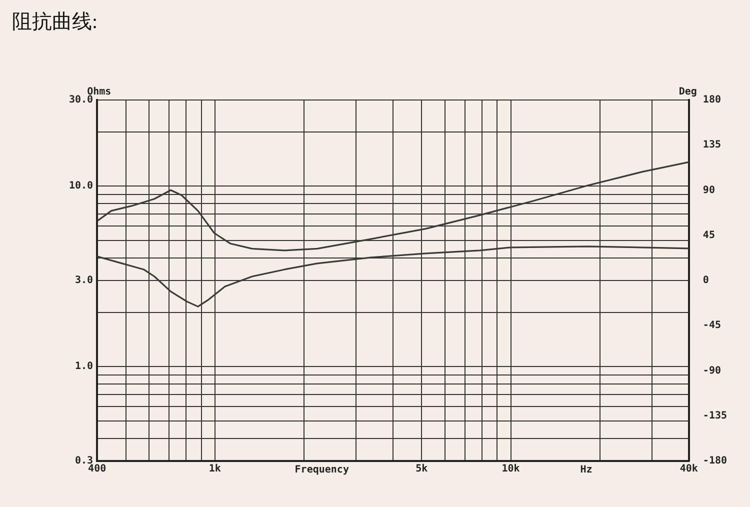 The height and width of the screenshot is (507, 750). Describe the element at coordinates (586, 470) in the screenshot. I see `text: Hz` at that location.